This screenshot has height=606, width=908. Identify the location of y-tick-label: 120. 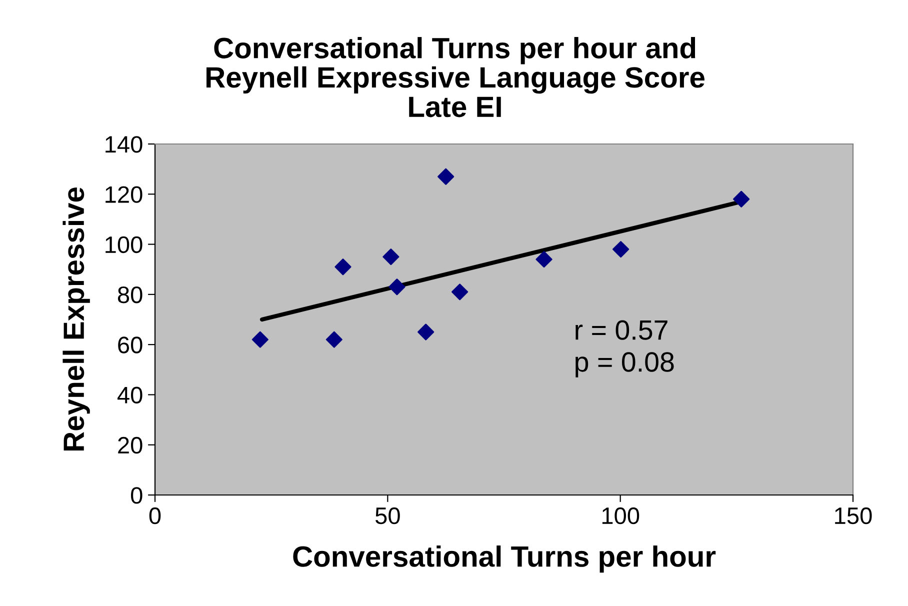
(124, 194).